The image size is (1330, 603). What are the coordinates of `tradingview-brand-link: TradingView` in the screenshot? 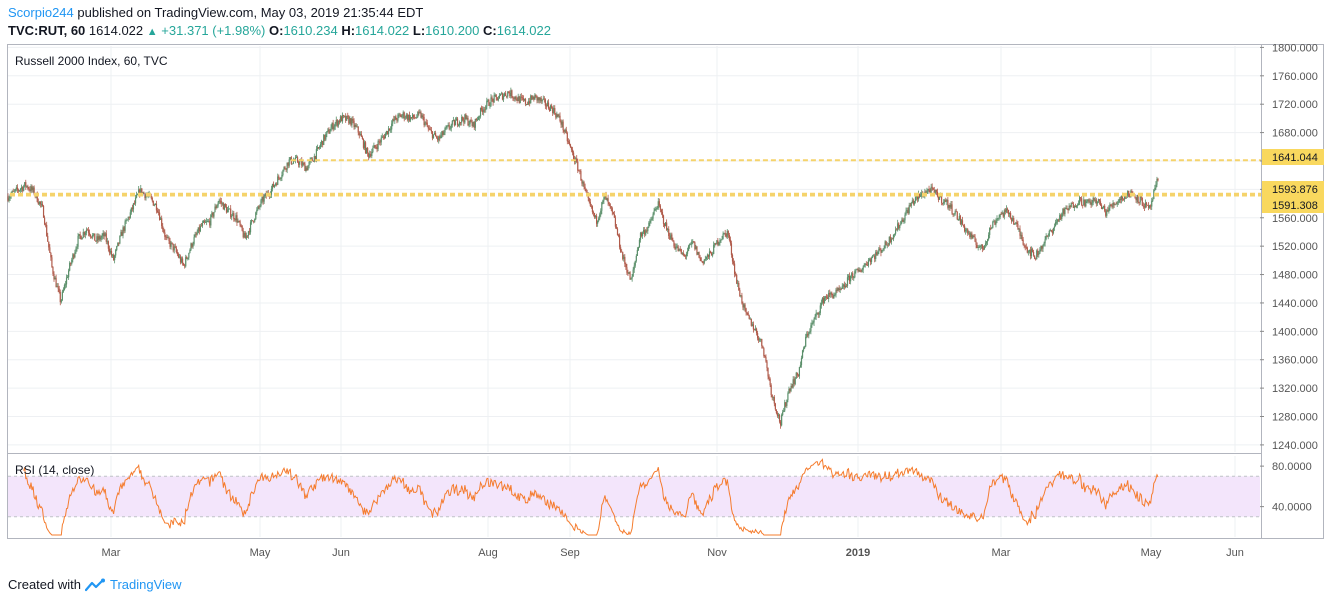 It's located at (146, 584).